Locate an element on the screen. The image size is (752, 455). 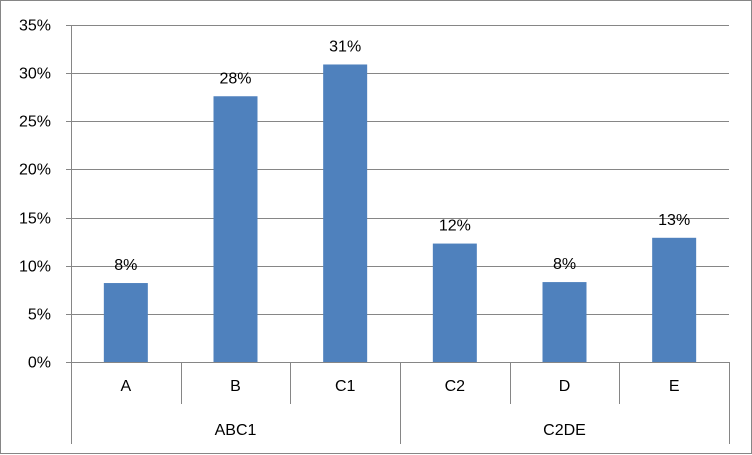
y-tick-label: 15% is located at coordinates (35, 219).